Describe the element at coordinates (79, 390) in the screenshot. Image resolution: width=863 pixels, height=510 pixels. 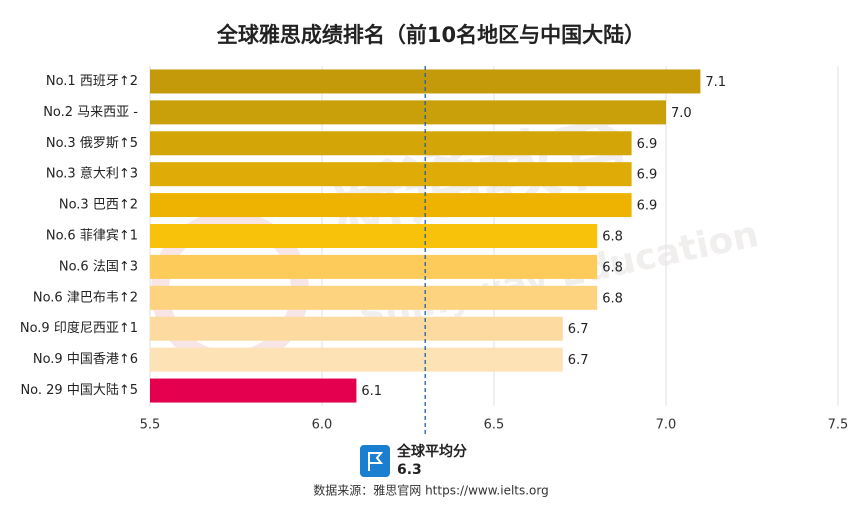
I see `y-tick-label: No. 29 中国大陆↑5` at that location.